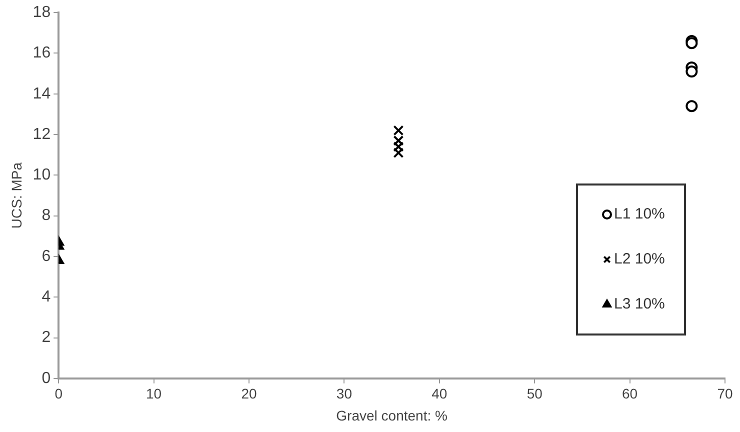  I want to click on x-tick-label: 10, so click(154, 394).